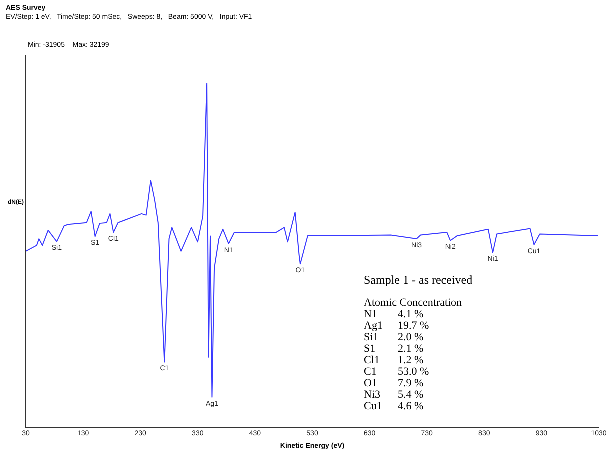 The image size is (611, 450). Describe the element at coordinates (394, 338) in the screenshot. I see `text: Si1 2.0 %` at that location.